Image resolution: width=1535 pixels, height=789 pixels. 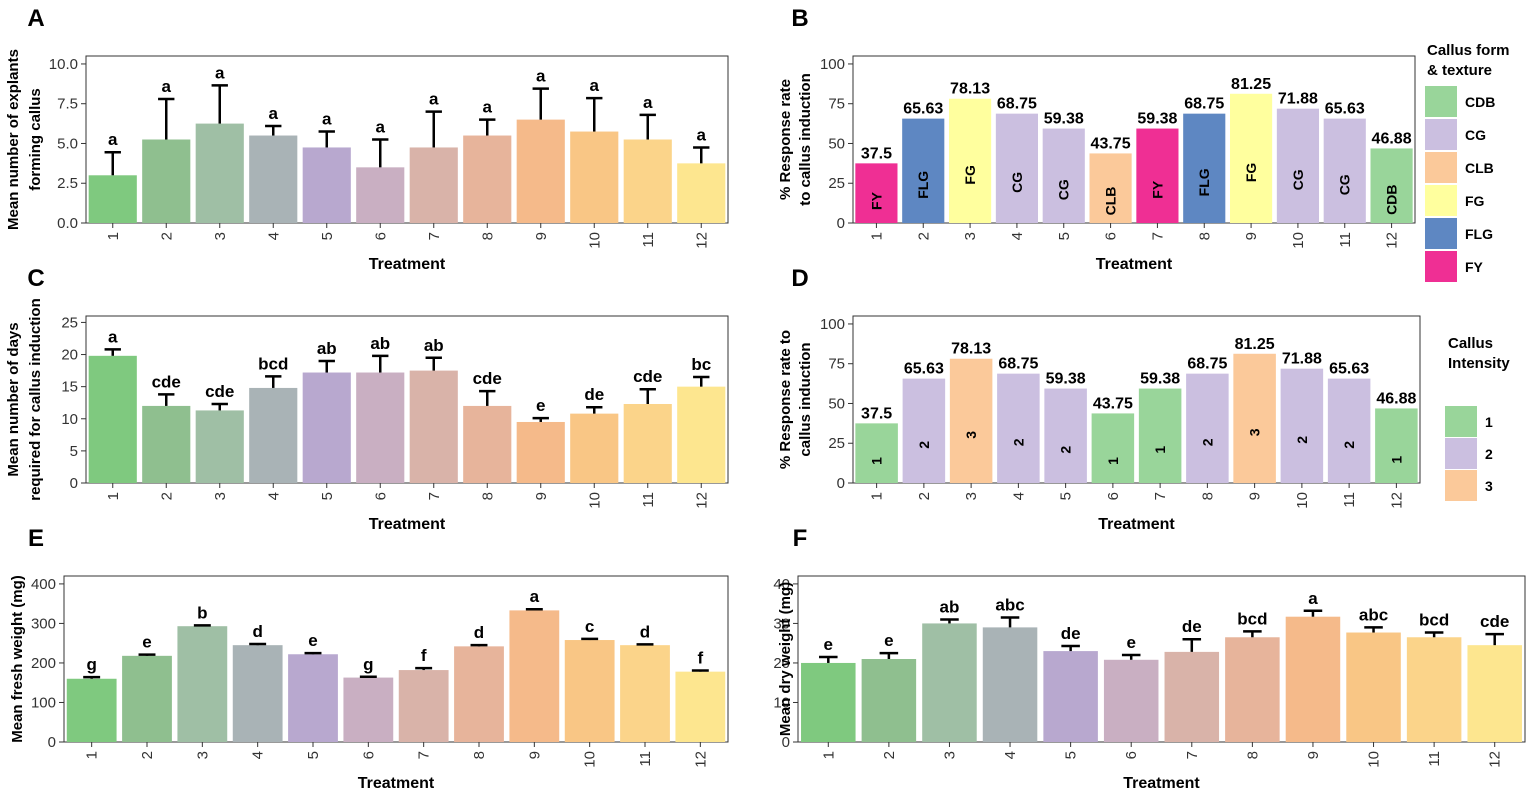 What do you see at coordinates (487, 378) in the screenshot?
I see `significance-label: cde` at bounding box center [487, 378].